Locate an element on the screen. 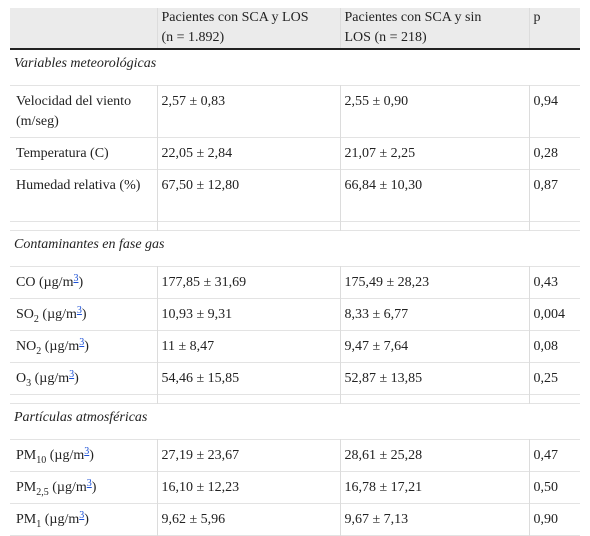 The height and width of the screenshot is (536, 590). header-group1-title: Pacientes con SCA y LOS is located at coordinates (235, 17).